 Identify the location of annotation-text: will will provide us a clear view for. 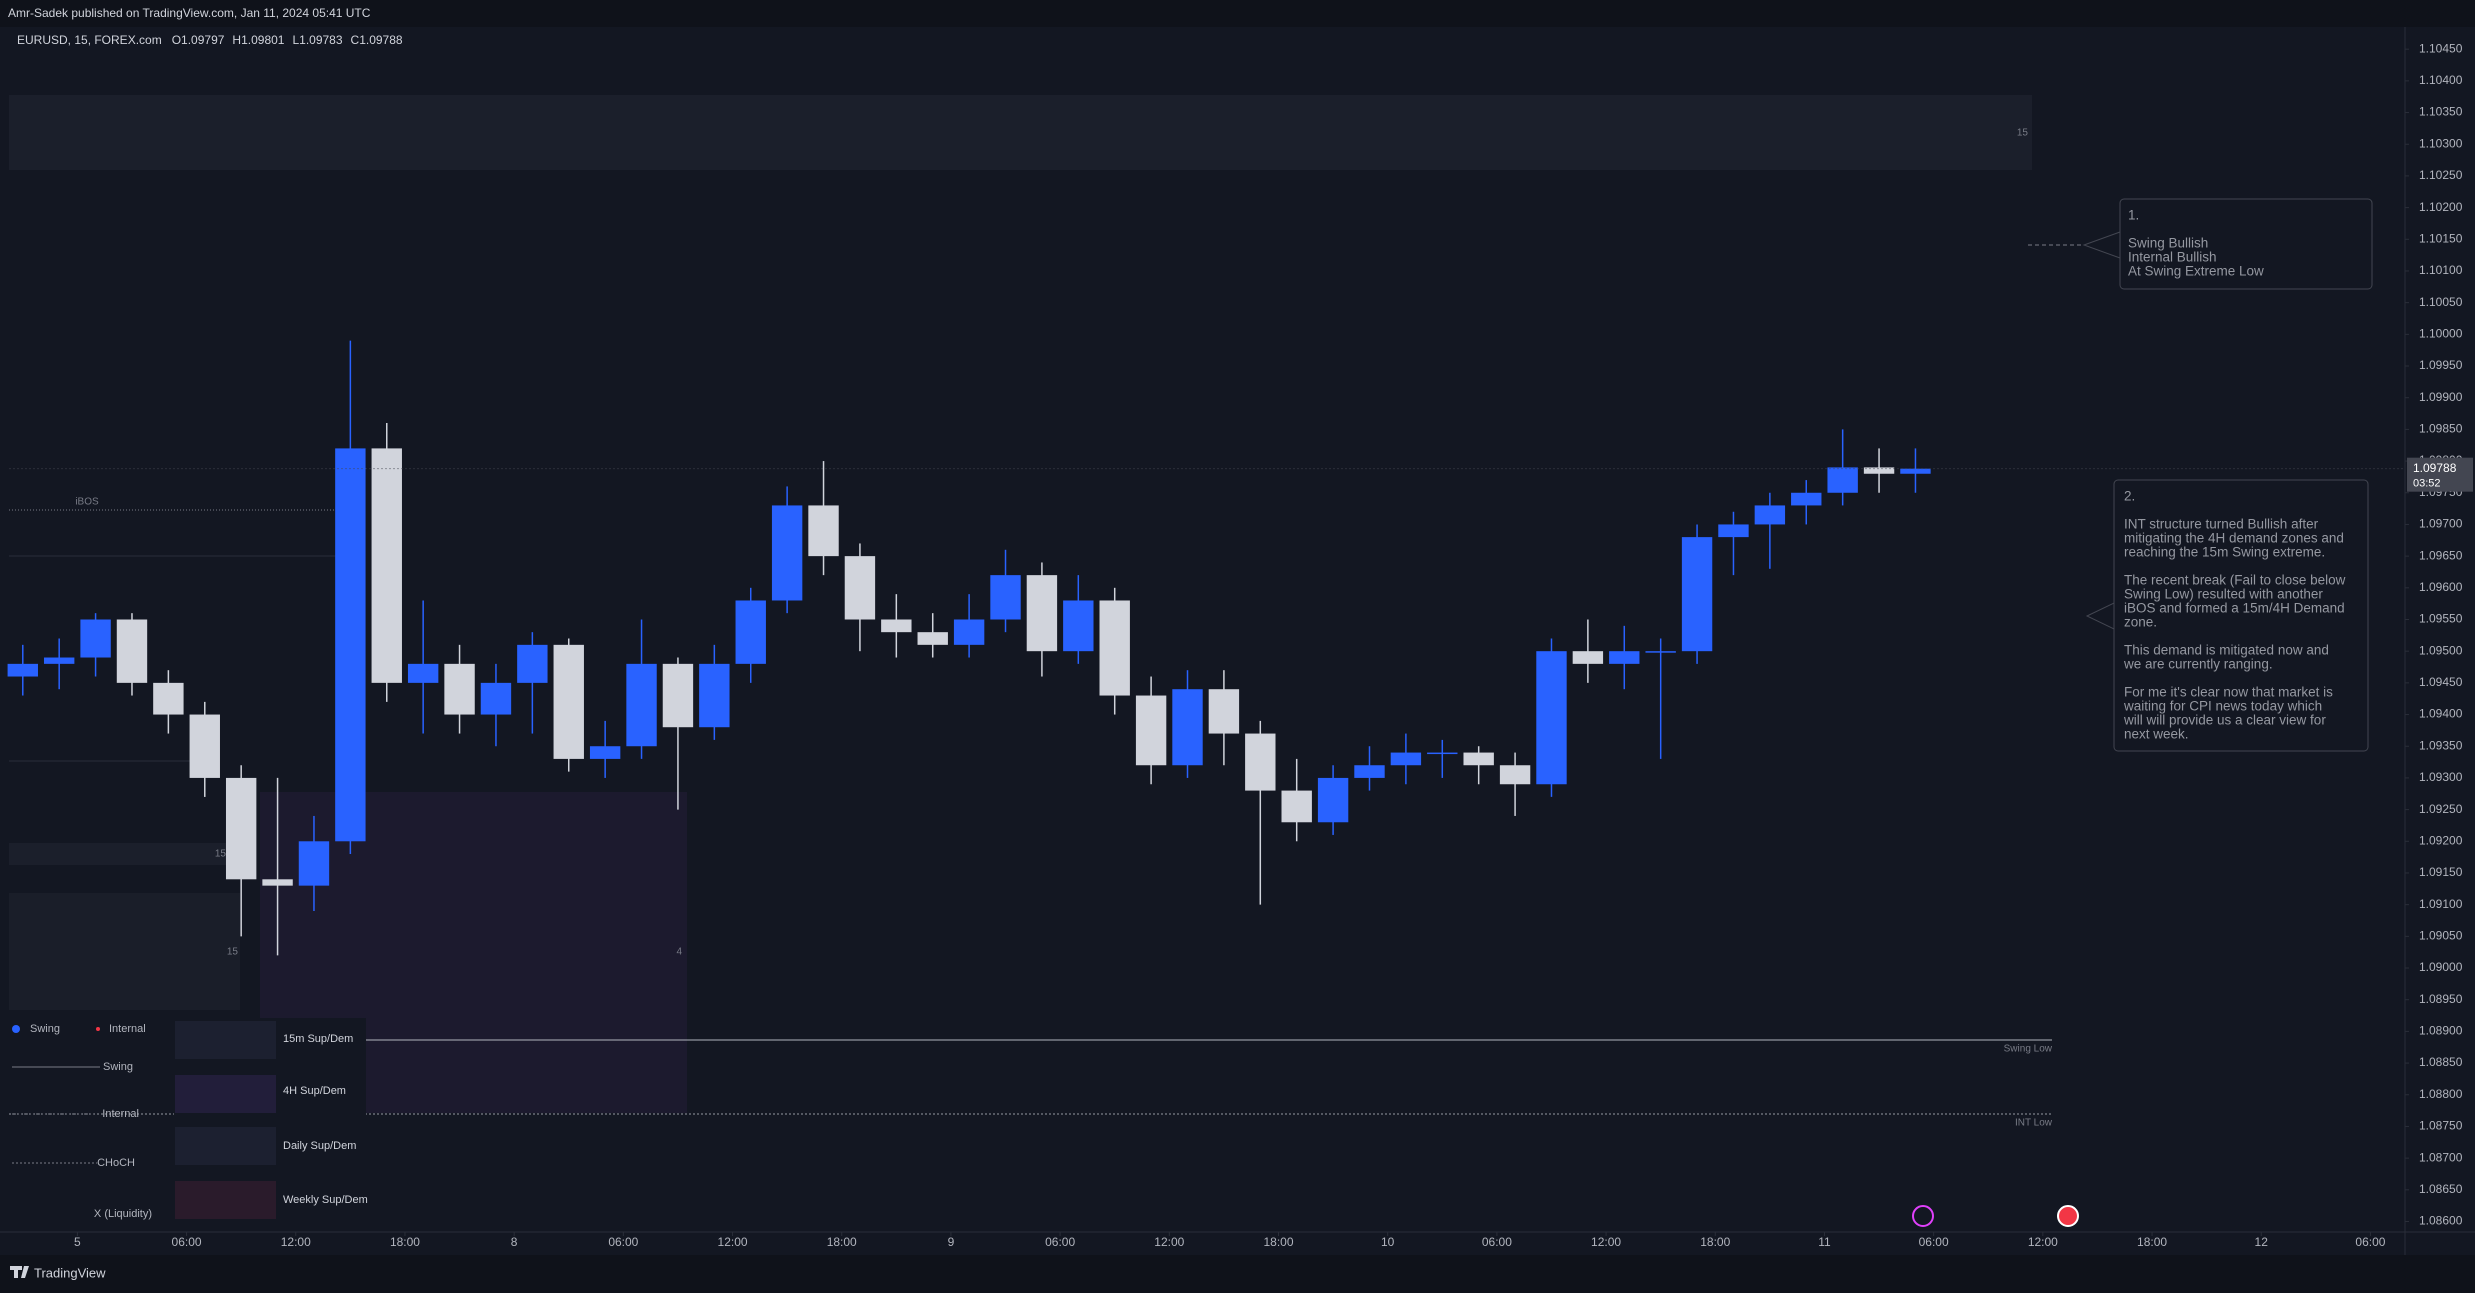
(2224, 720).